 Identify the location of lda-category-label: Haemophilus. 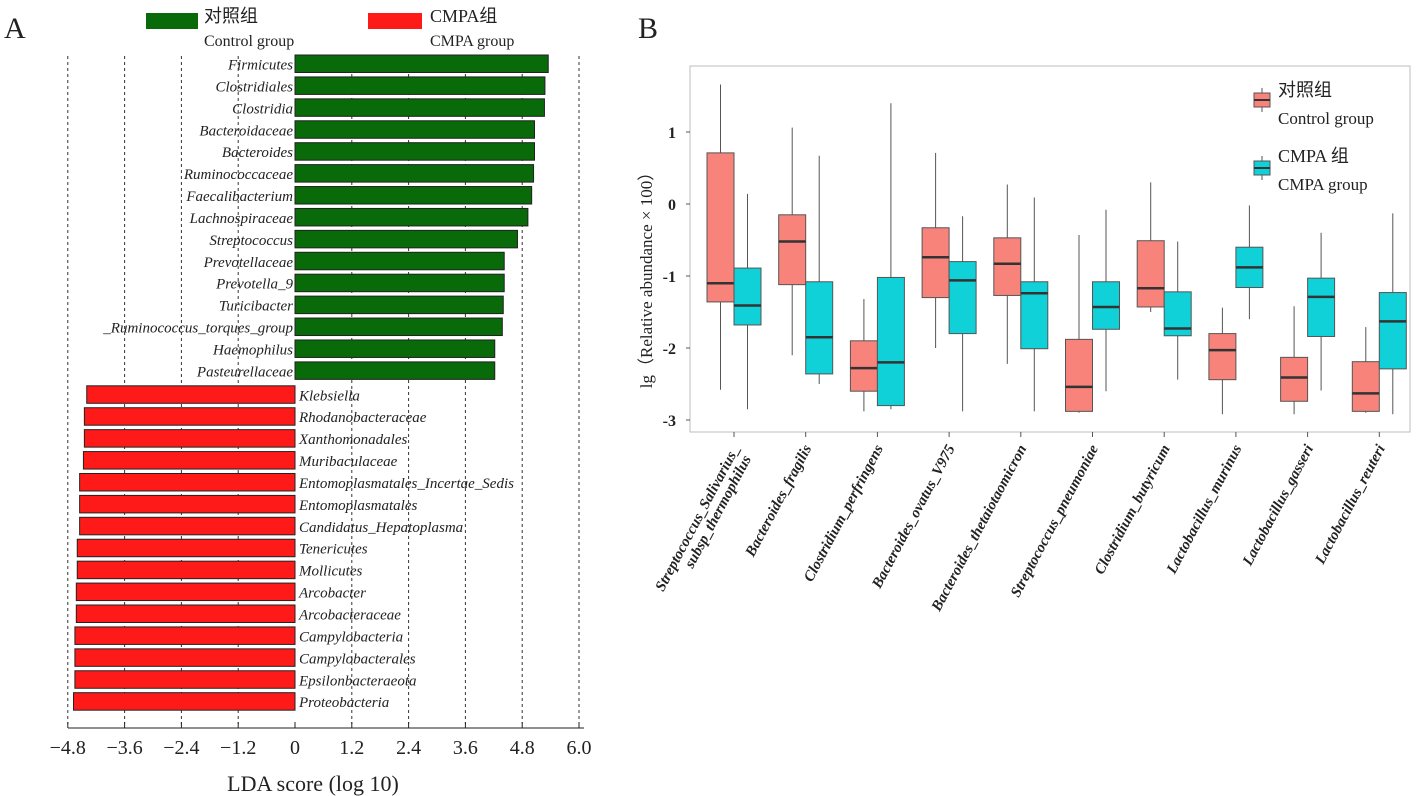
(252, 350).